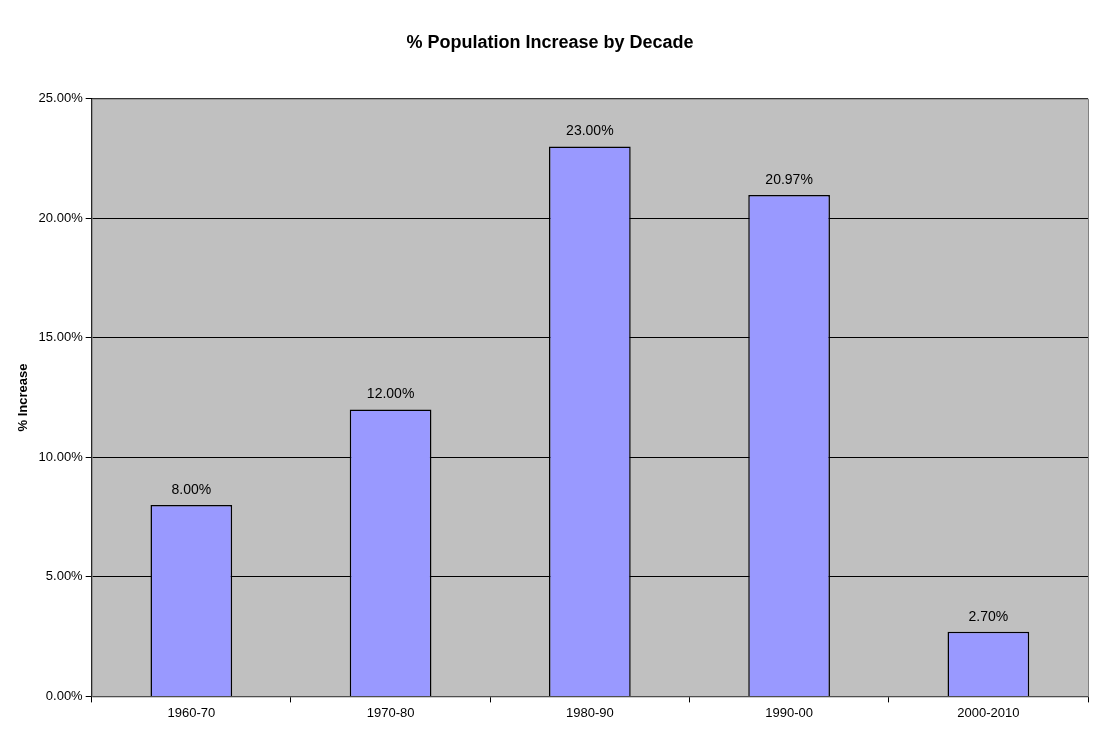 The height and width of the screenshot is (736, 1106). Describe the element at coordinates (64, 695) in the screenshot. I see `y-tick-label: 0.00%` at that location.